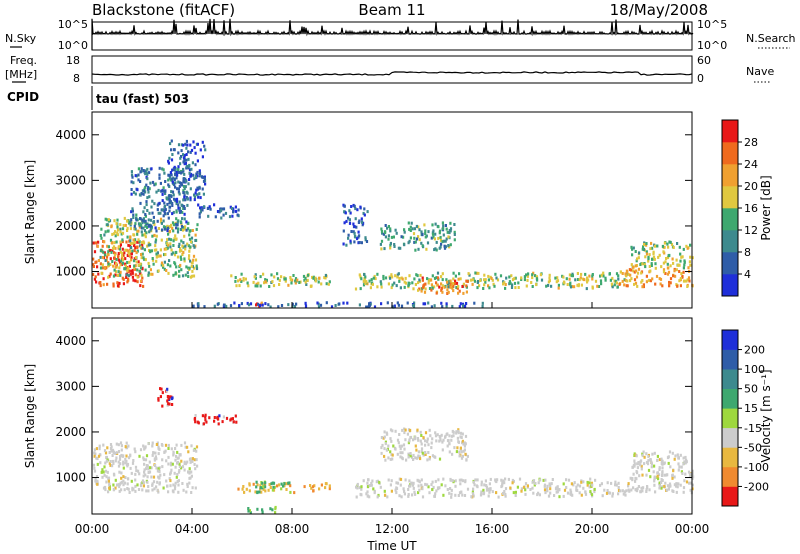 Image resolution: width=800 pixels, height=554 pixels. I want to click on freq-trace, so click(392, 73).